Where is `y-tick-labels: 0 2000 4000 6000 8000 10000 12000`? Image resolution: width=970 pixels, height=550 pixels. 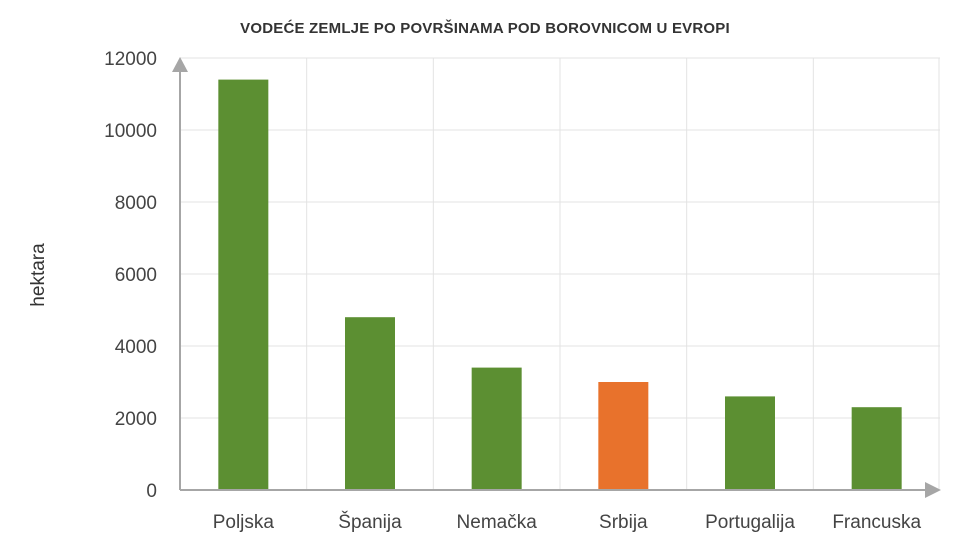 y-tick-labels: 0 2000 4000 6000 8000 10000 12000 is located at coordinates (130, 275).